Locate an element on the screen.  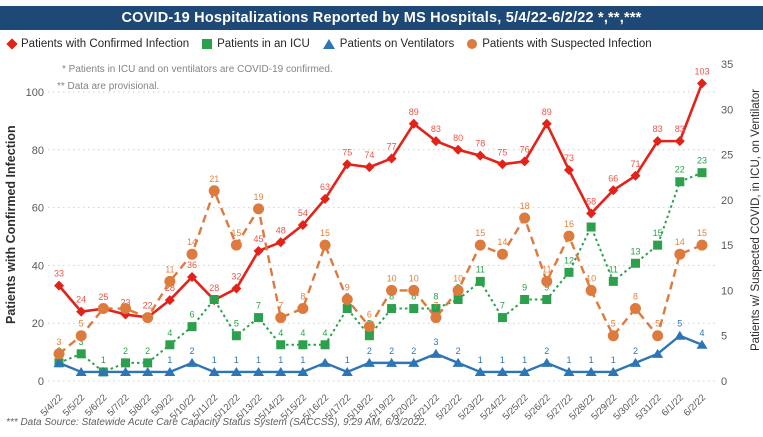
legend-item-confirmed: Patients with Confirmed Infection is located at coordinates (97, 44).